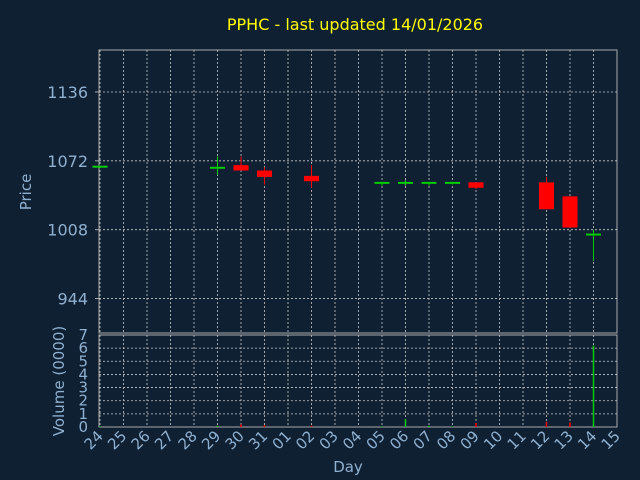 Image resolution: width=640 pixels, height=480 pixels. I want to click on price-tick-label: 944, so click(72, 299).